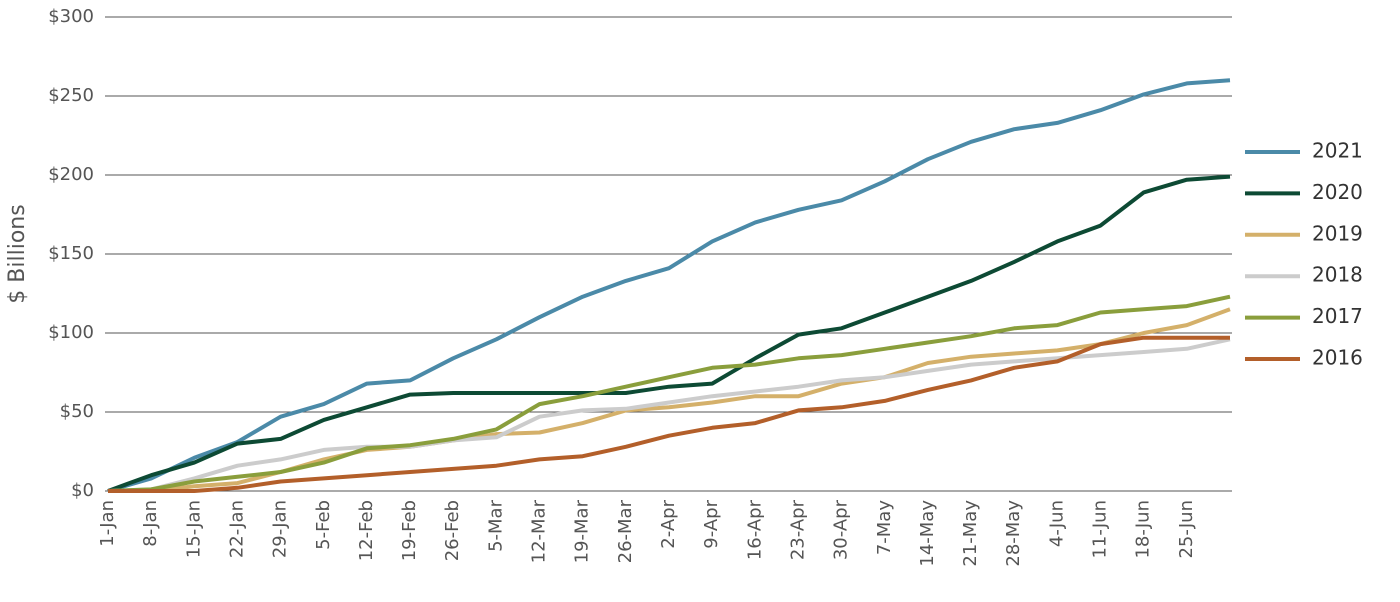 This screenshot has width=1400, height=602. I want to click on x-tick-label: 30-Apr, so click(841, 529).